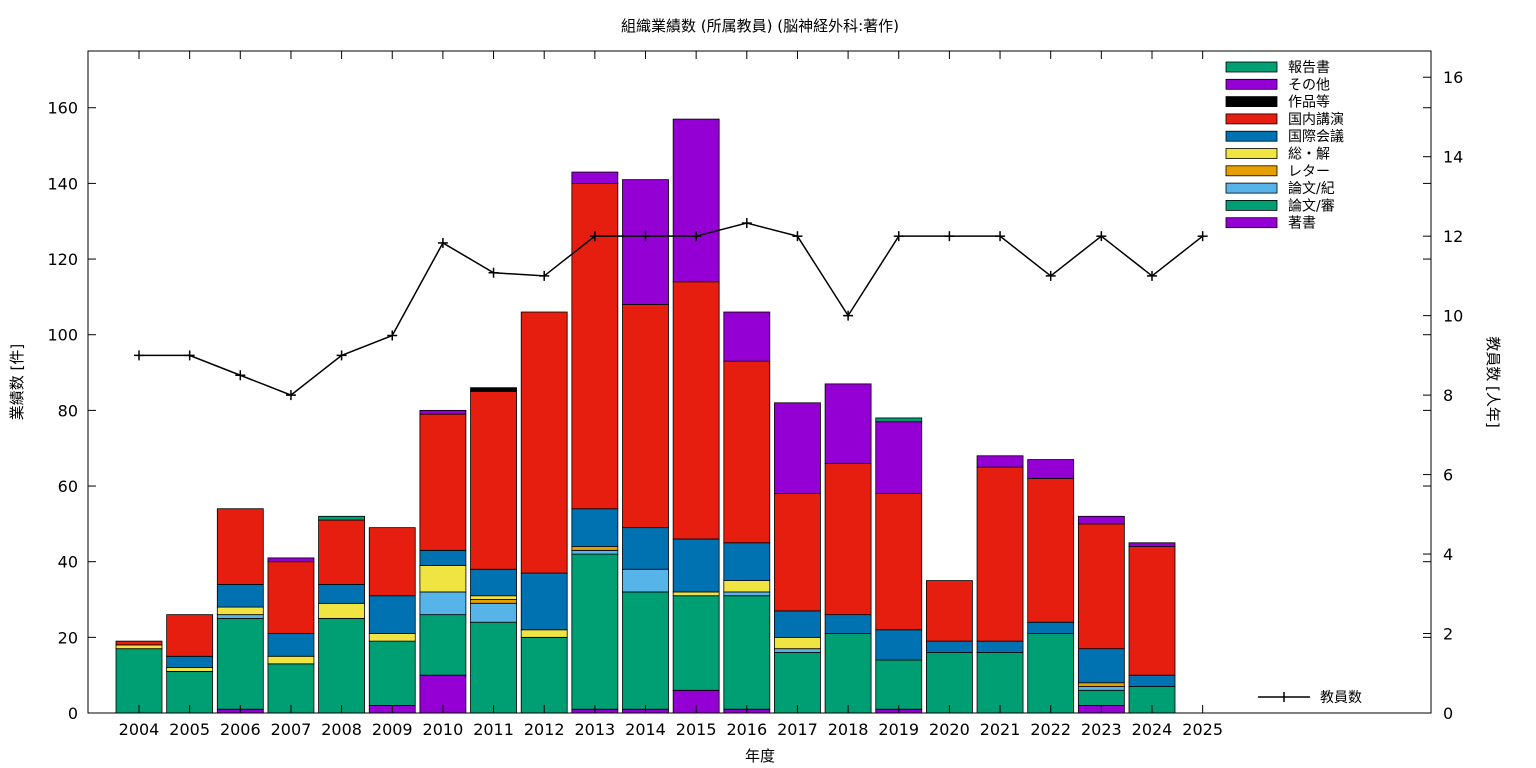 The width and height of the screenshot is (1536, 768). What do you see at coordinates (62, 108) in the screenshot?
I see `y-tick-label: 160` at bounding box center [62, 108].